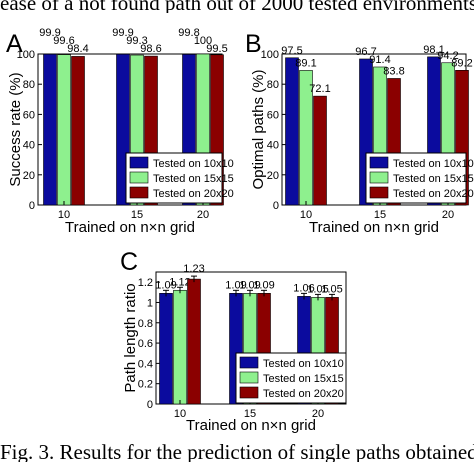  Describe the element at coordinates (188, 33) in the screenshot. I see `data-label: 99.8` at that location.